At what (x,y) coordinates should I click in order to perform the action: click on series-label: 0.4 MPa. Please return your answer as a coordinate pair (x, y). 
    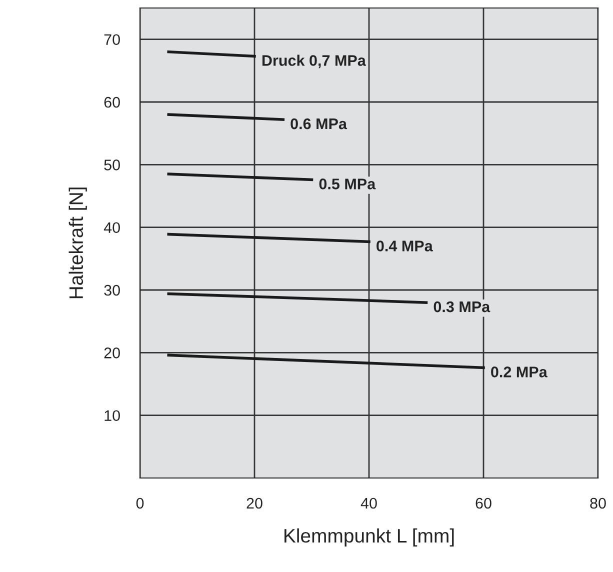
    Looking at the image, I should click on (404, 246).